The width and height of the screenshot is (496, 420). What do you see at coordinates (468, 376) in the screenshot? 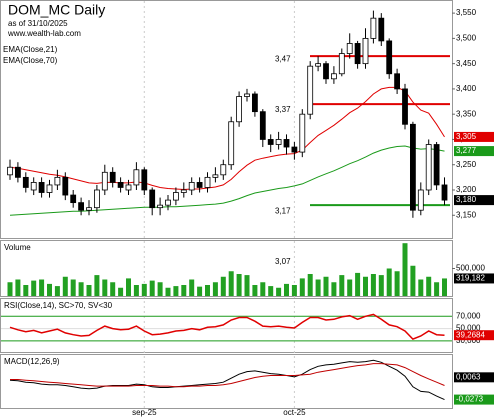
I see `y-tick-label: 0,0063` at bounding box center [468, 376].